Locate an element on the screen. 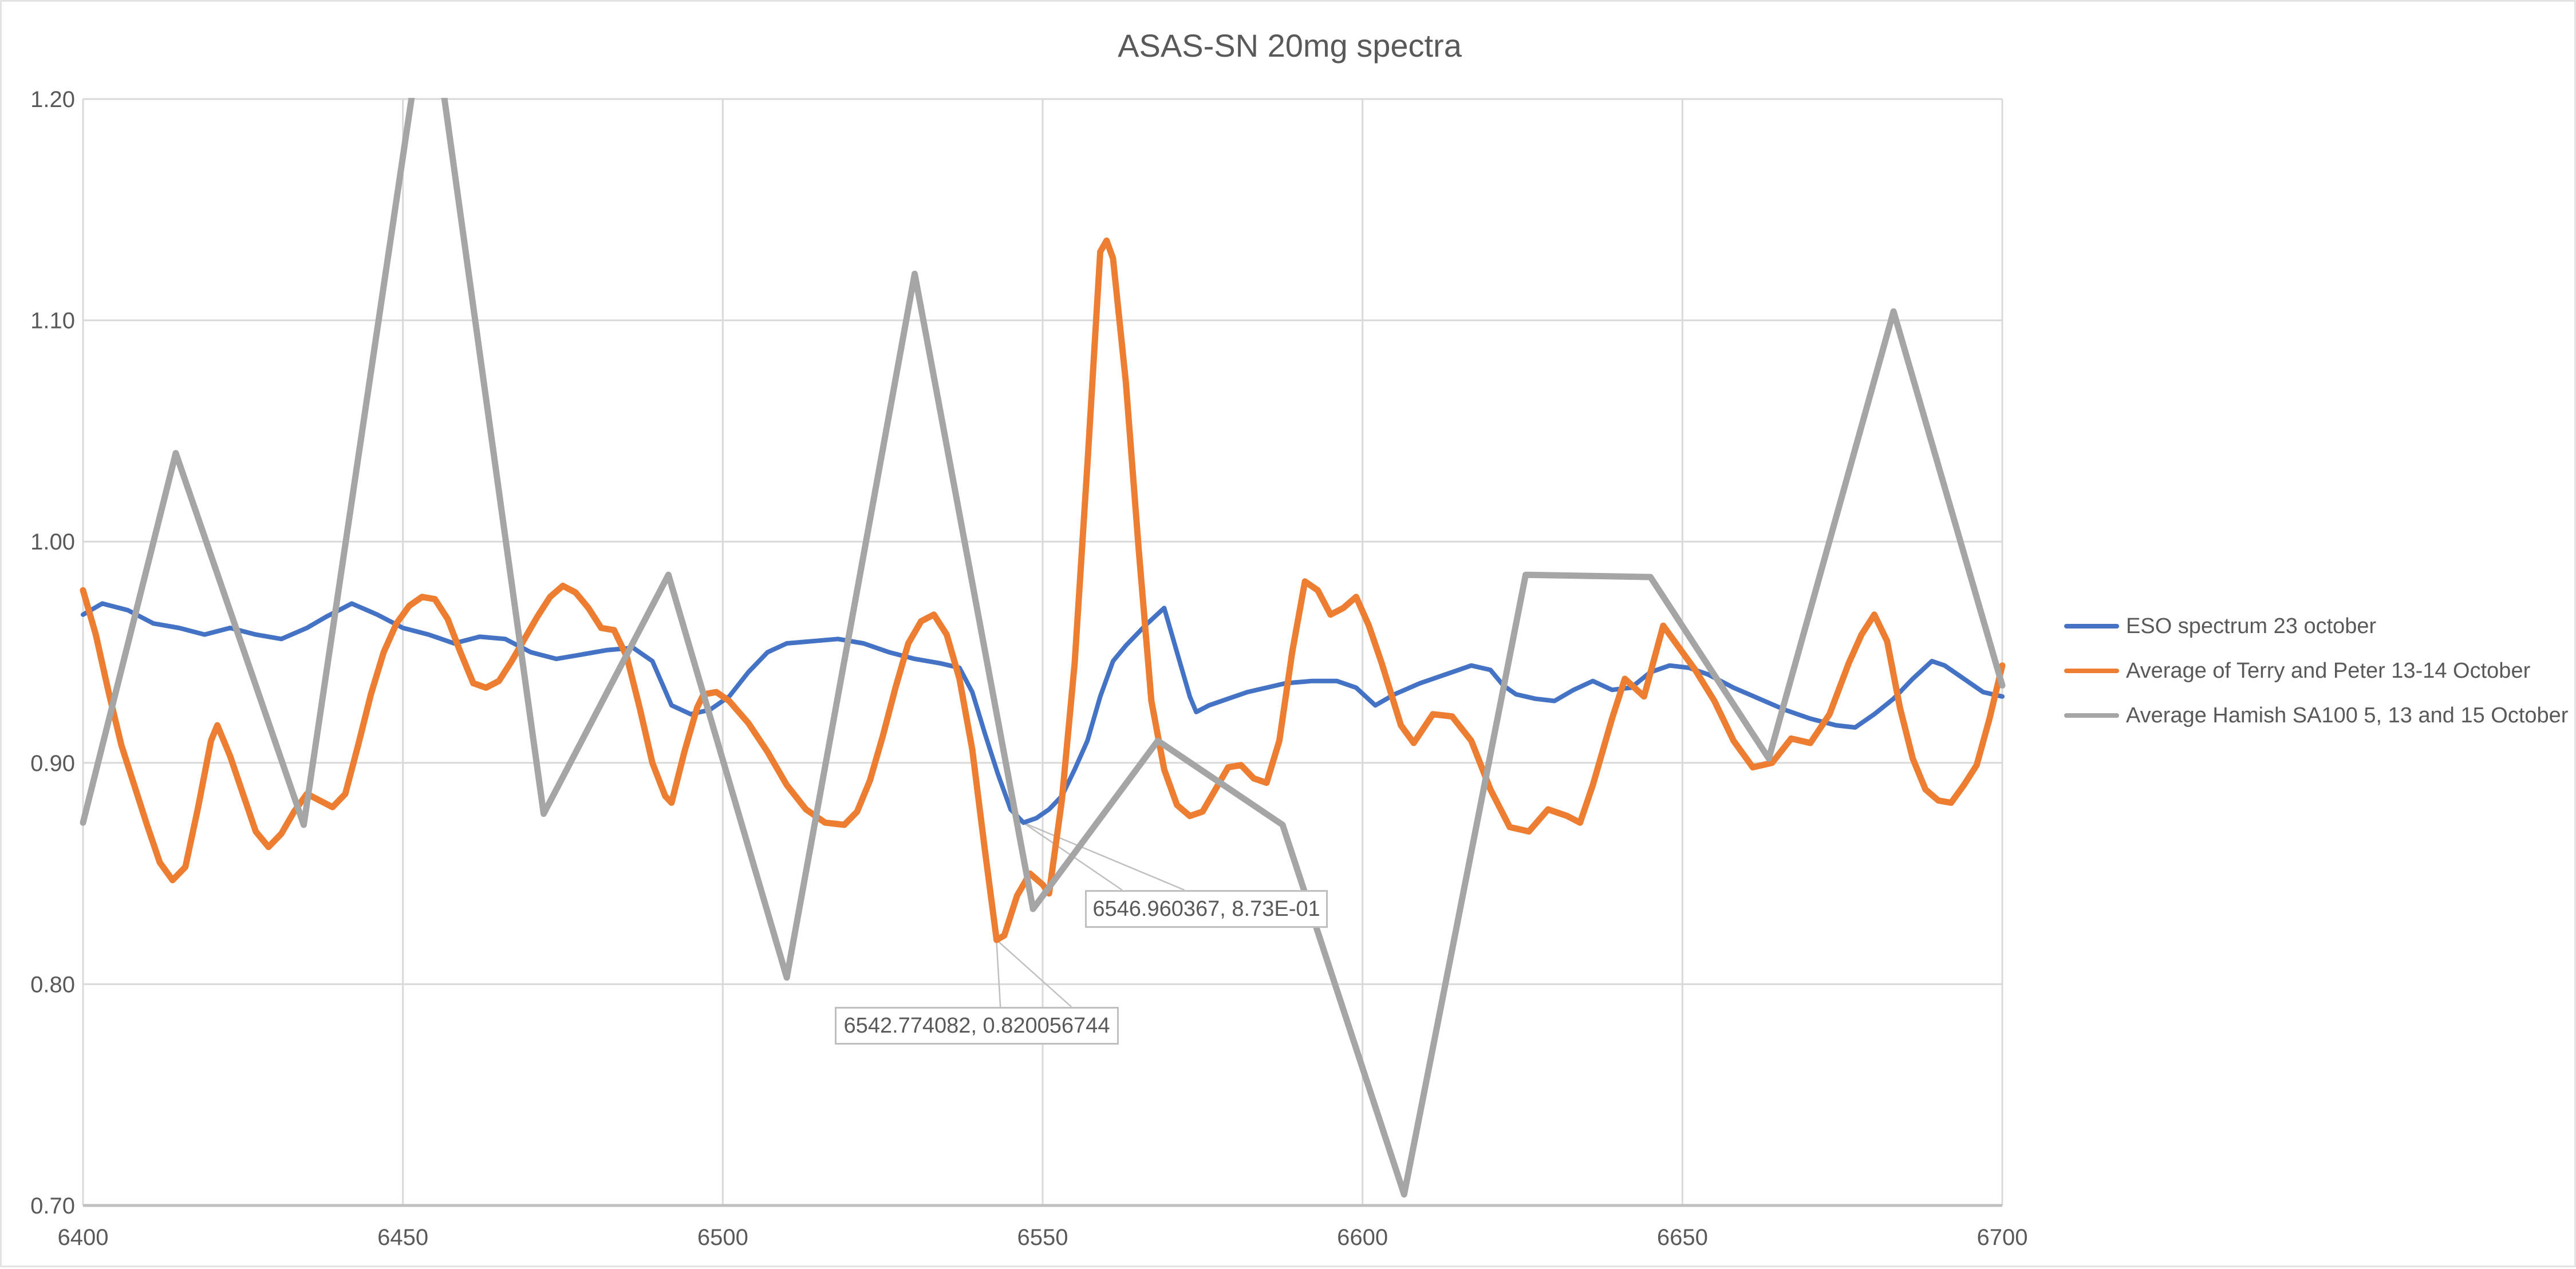  legend-swatch-terry-peter is located at coordinates (2091, 671).